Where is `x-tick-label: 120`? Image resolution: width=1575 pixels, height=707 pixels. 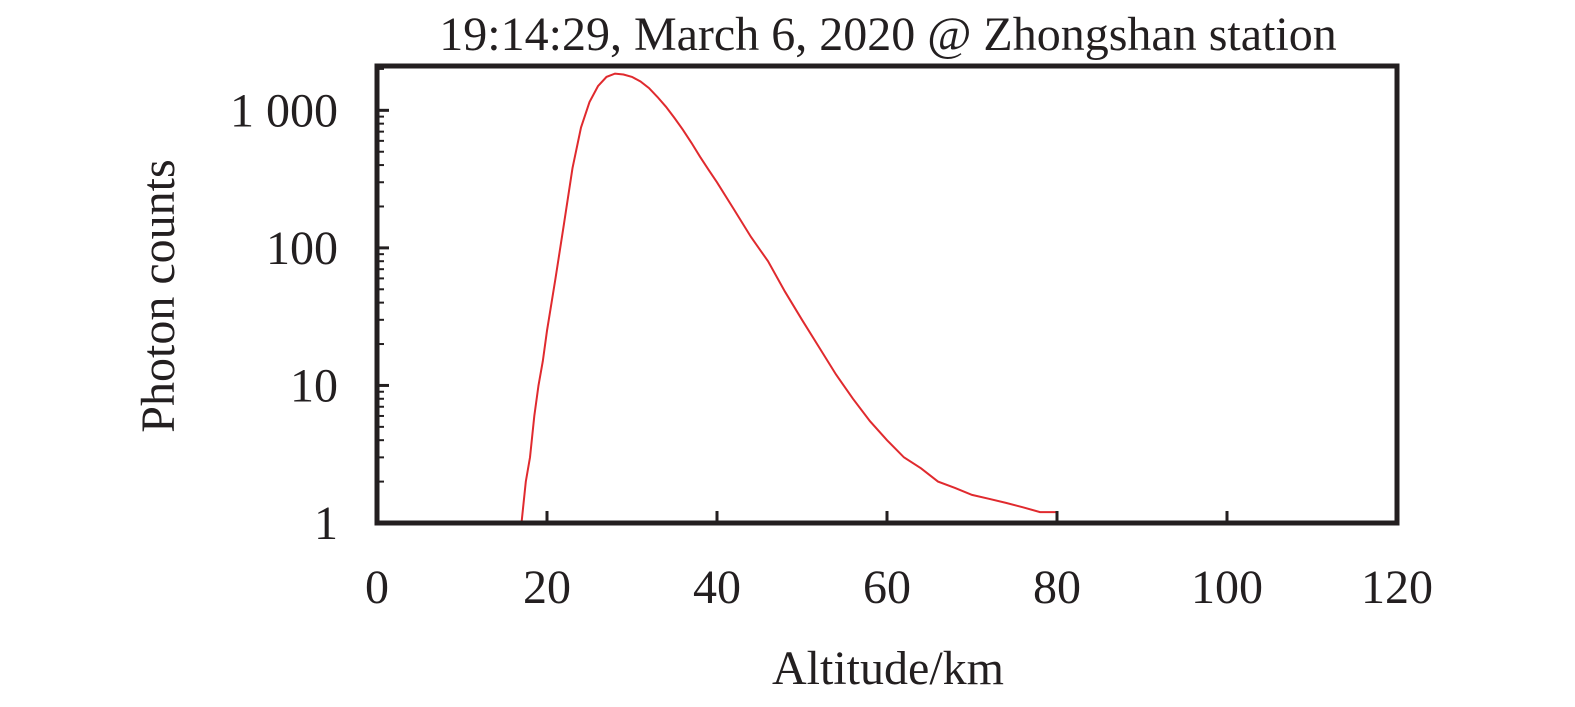
x-tick-label: 120 is located at coordinates (1397, 587).